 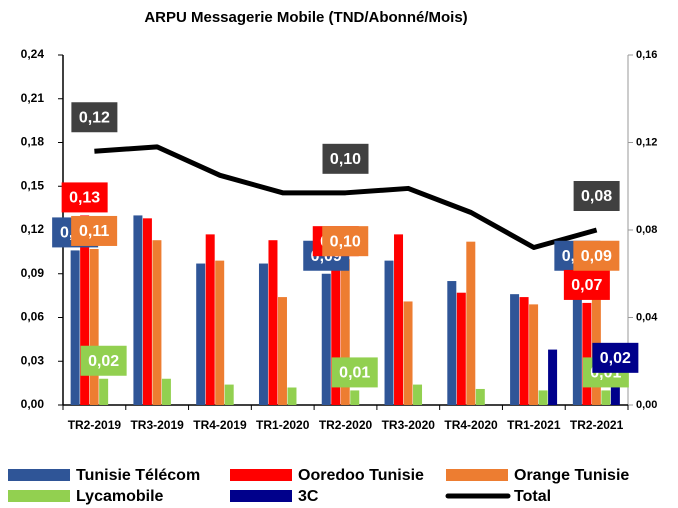 What do you see at coordinates (283, 425) in the screenshot?
I see `x-tick-label: TR1-2020` at bounding box center [283, 425].